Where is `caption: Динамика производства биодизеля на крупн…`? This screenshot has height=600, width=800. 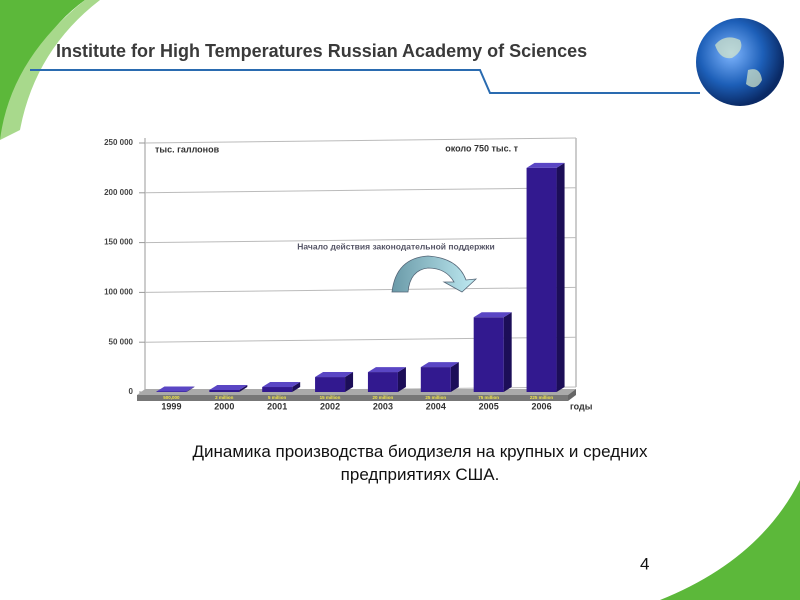 caption: Динамика производства биодизеля на крупн… is located at coordinates (420, 463).